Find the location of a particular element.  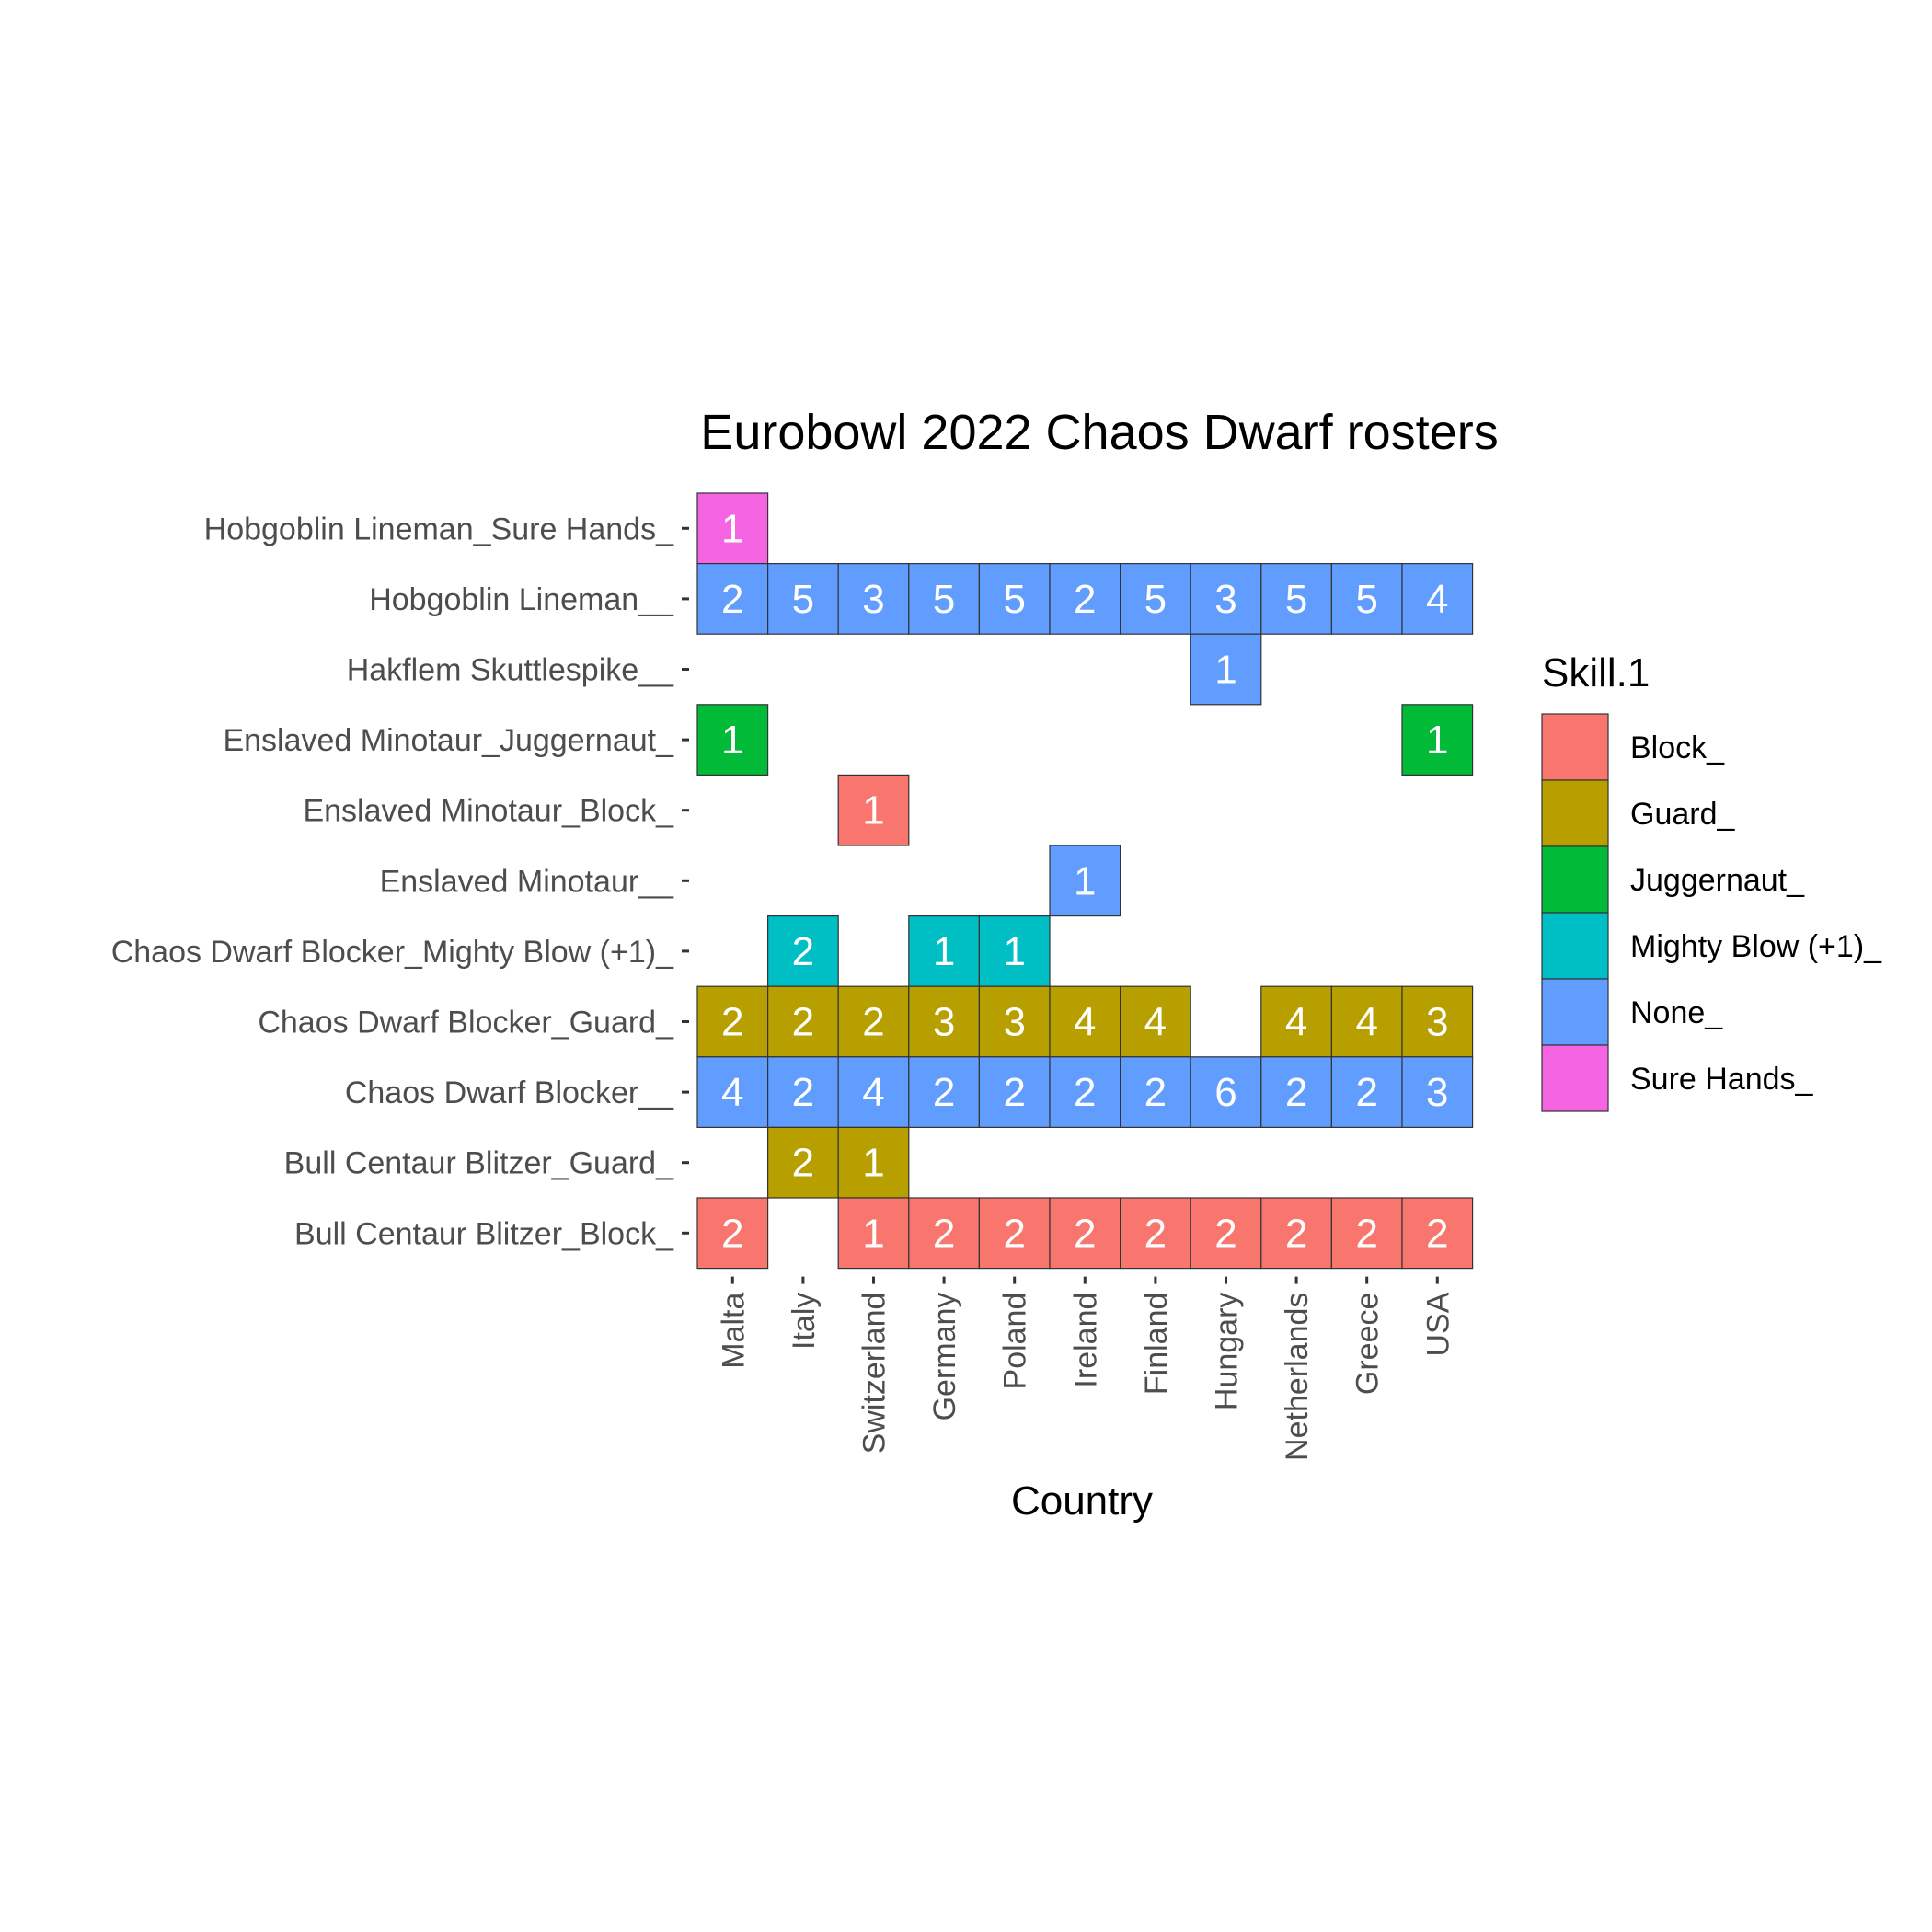

heatmap-cell-chaos-dwarf-blocker-greece is located at coordinates (1366, 1092).